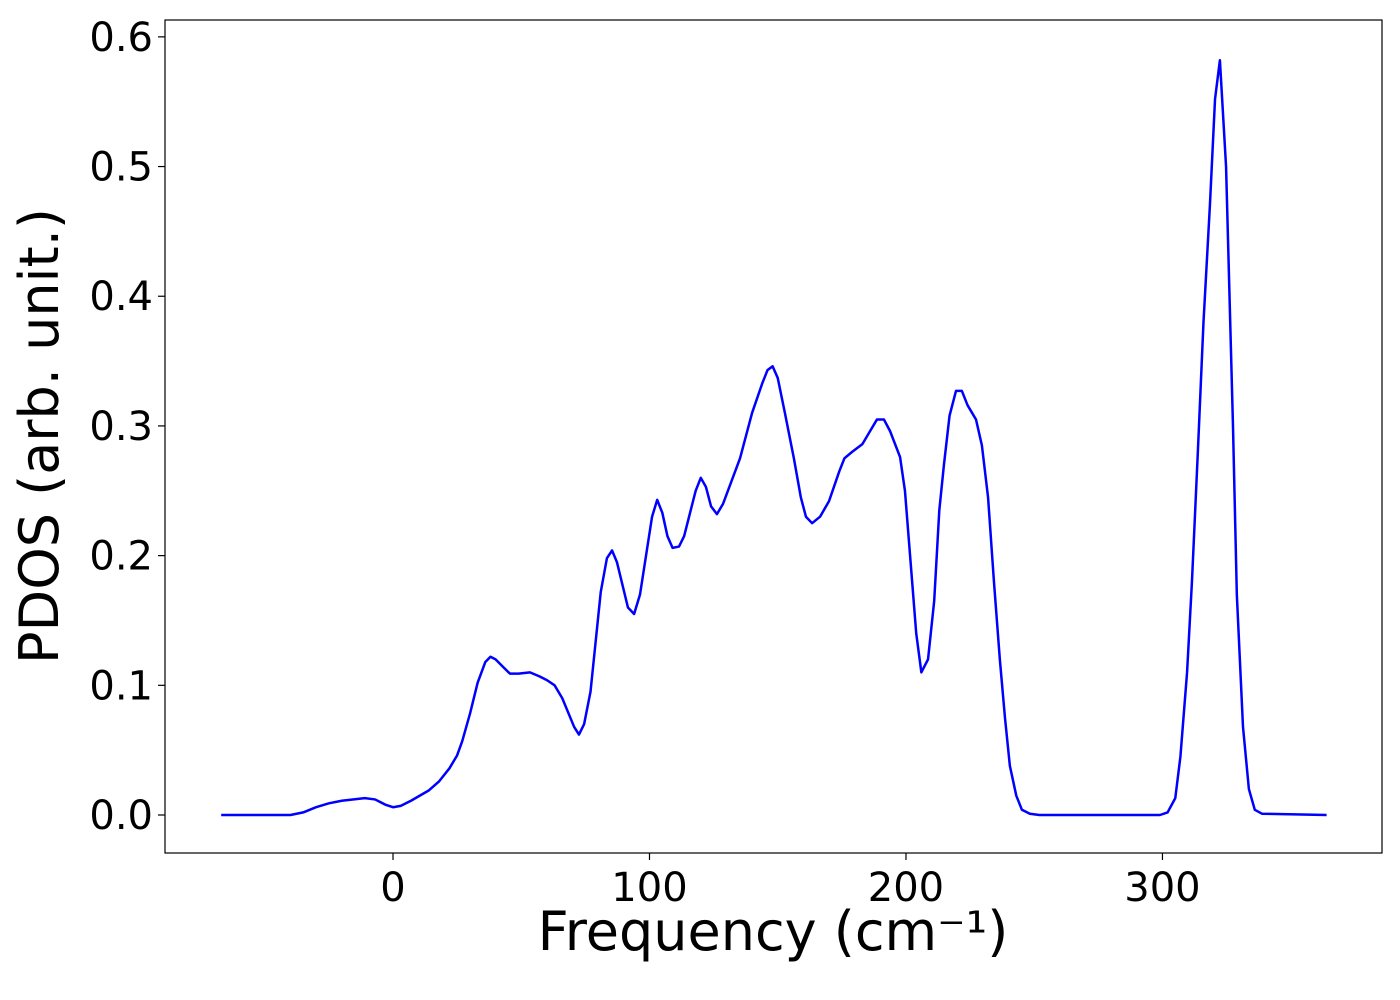 Image resolution: width=1400 pixels, height=1000 pixels. I want to click on y-tick-label: 0.6, so click(121, 38).